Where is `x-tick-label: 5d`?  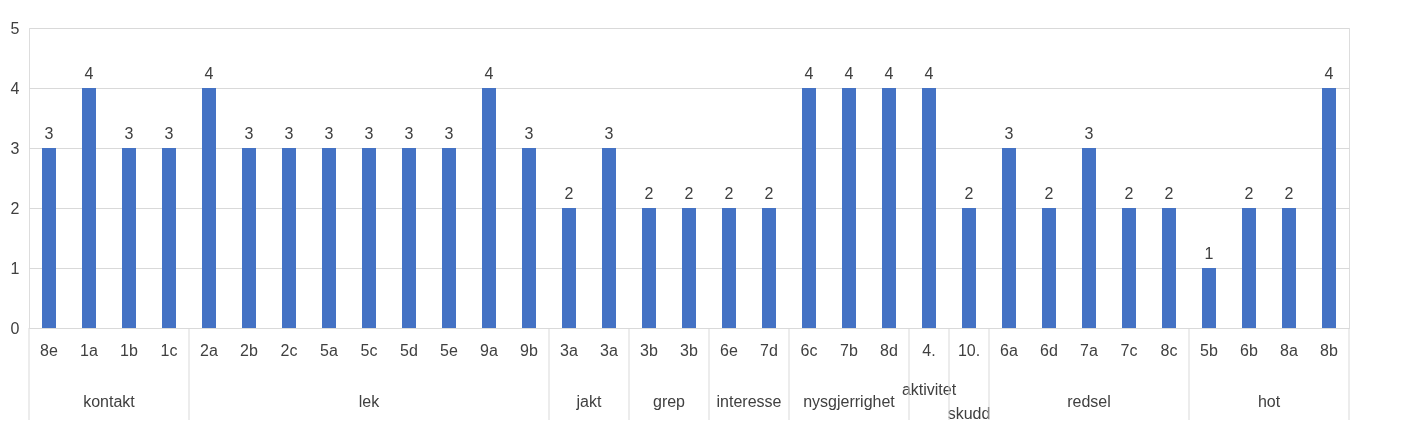
x-tick-label: 5d is located at coordinates (409, 350).